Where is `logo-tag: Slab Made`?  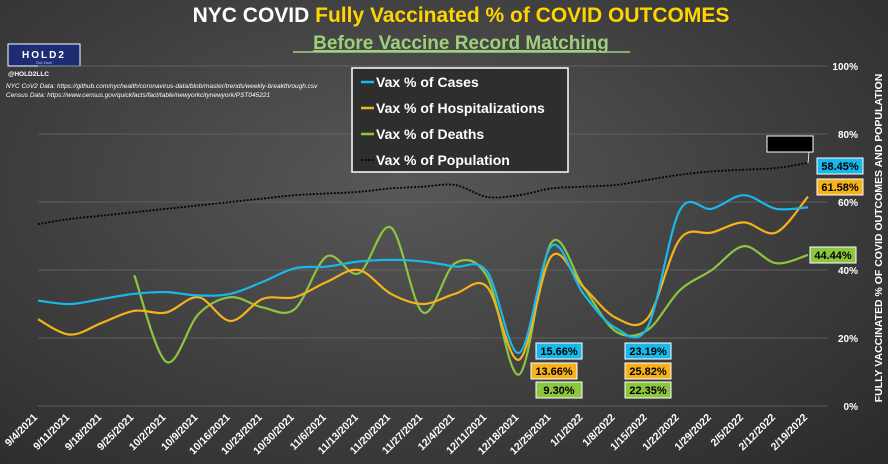
logo-tag: Slab Made is located at coordinates (44, 63).